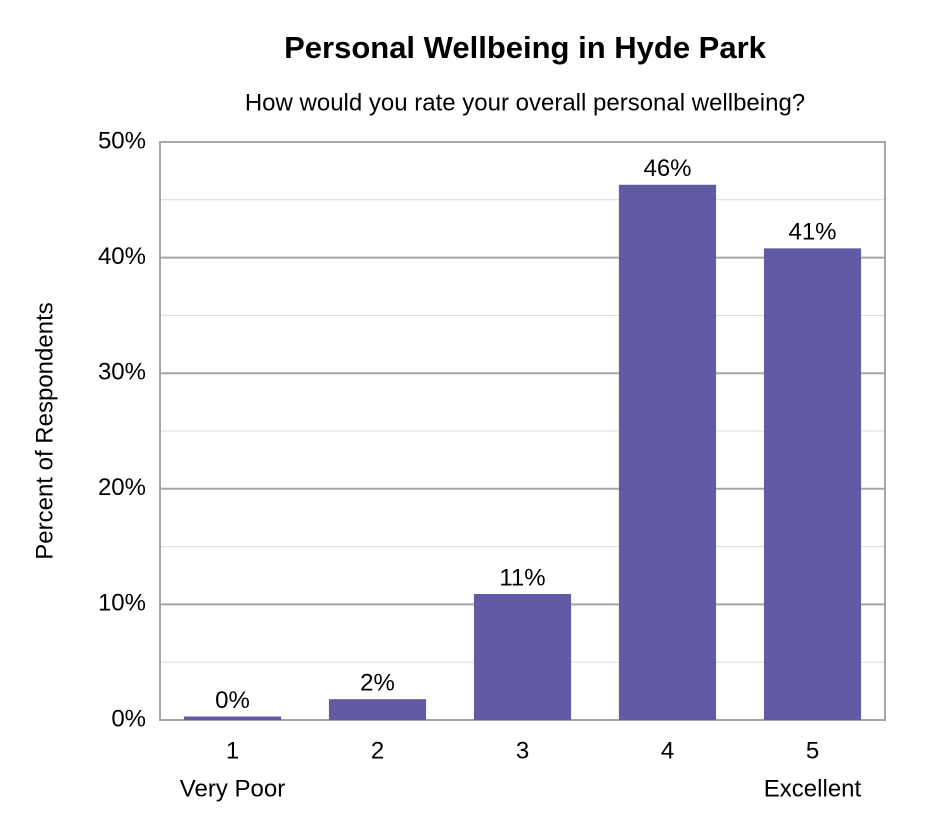 Image resolution: width=945 pixels, height=840 pixels. What do you see at coordinates (232, 788) in the screenshot?
I see `x-tick-sublabel: Very Poor` at bounding box center [232, 788].